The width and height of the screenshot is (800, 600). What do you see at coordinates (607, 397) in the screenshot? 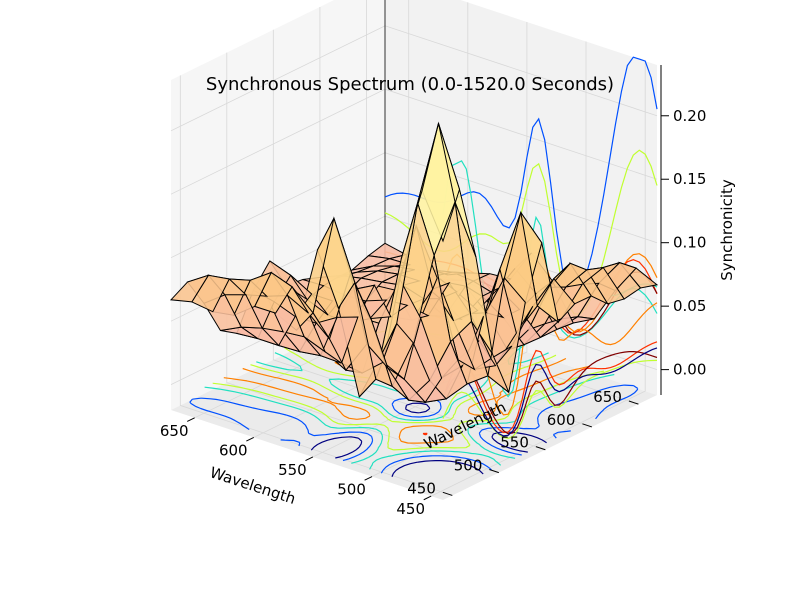
I see `y-tick-label: 650` at bounding box center [607, 397].